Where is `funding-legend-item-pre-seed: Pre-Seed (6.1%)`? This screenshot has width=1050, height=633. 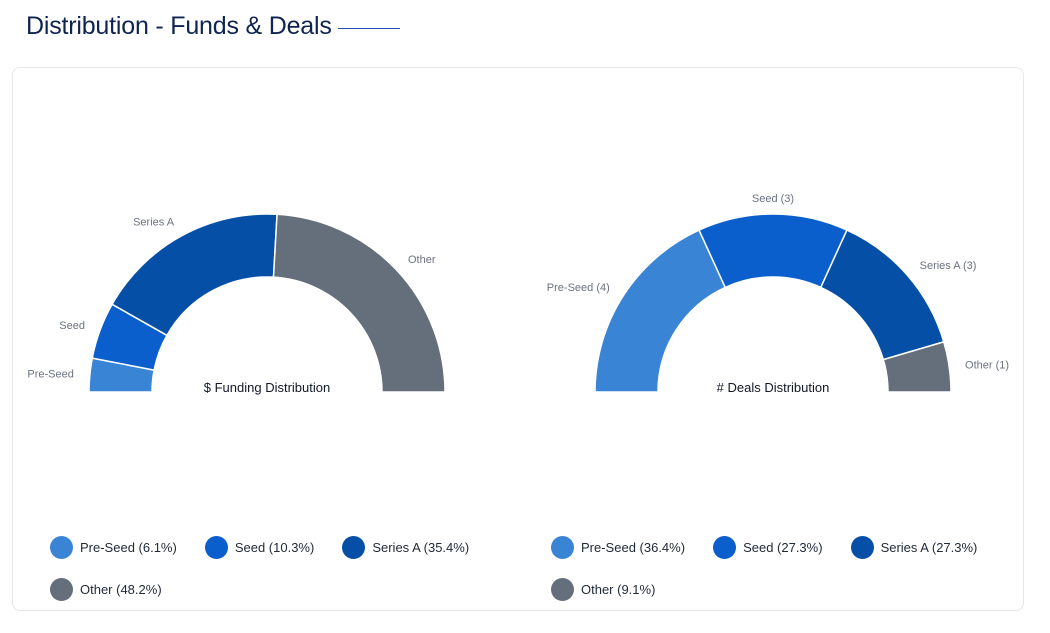 funding-legend-item-pre-seed: Pre-Seed (6.1%) is located at coordinates (113, 547).